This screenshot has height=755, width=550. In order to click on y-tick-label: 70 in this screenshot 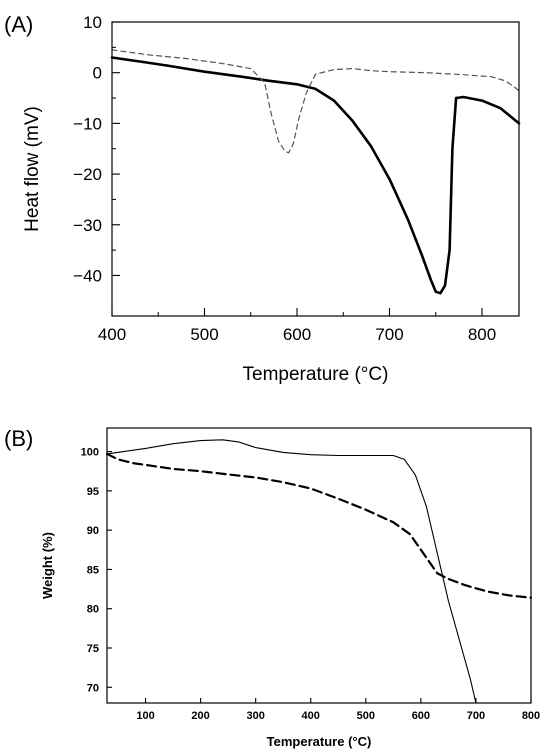, I will do `click(93, 688)`.